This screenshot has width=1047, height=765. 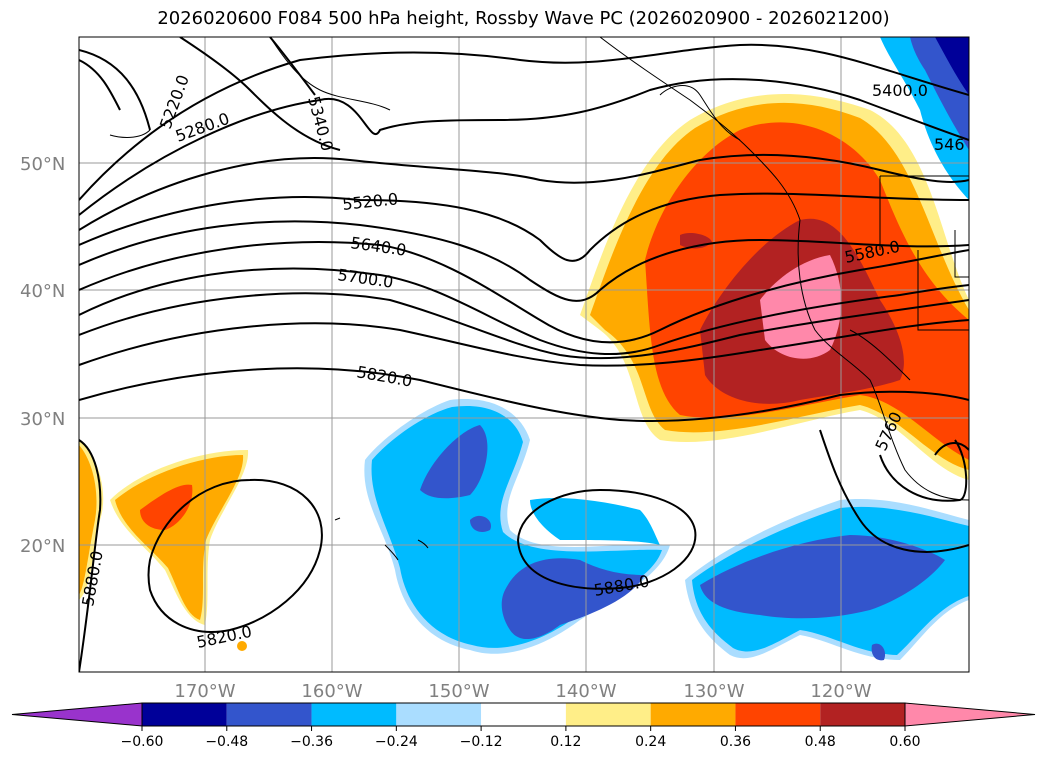 What do you see at coordinates (522, 691) in the screenshot?
I see `lon-labels: 170°W 160°W 150°W 140°W 130°W 120°W` at bounding box center [522, 691].